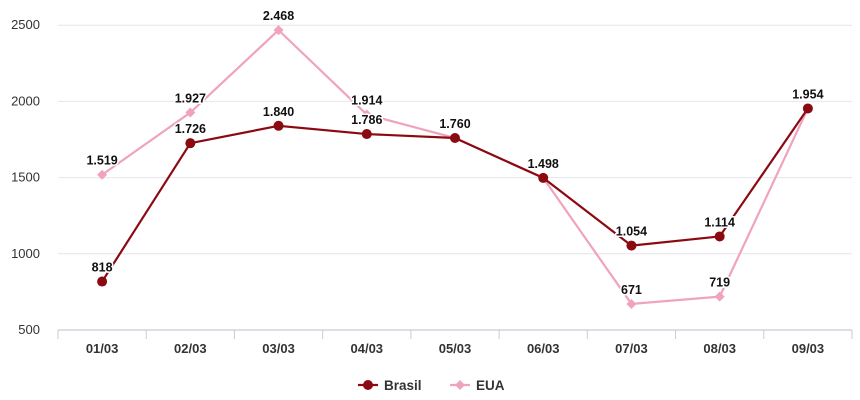 This screenshot has height=400, width=860. Describe the element at coordinates (278, 348) in the screenshot. I see `x-tick-label: 03/03` at that location.